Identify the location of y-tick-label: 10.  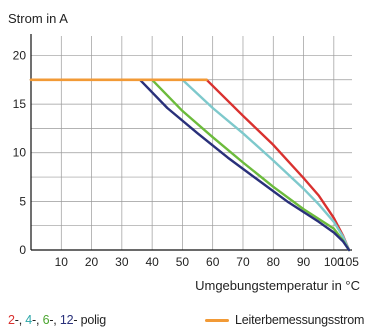
(20, 153).